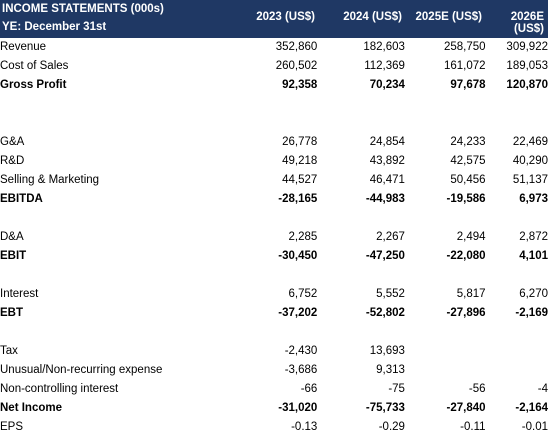  I want to click on row-label: G&A, so click(12, 142).